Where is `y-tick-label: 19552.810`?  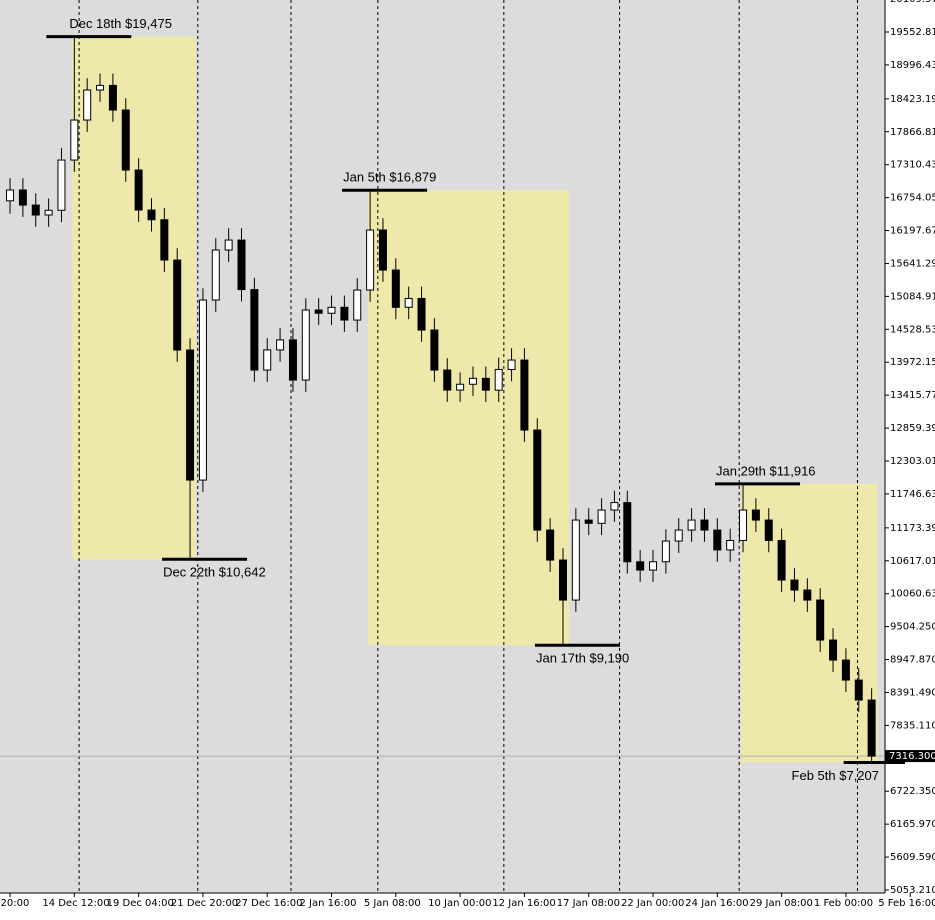
y-tick-label: 19552.810 is located at coordinates (912, 32).